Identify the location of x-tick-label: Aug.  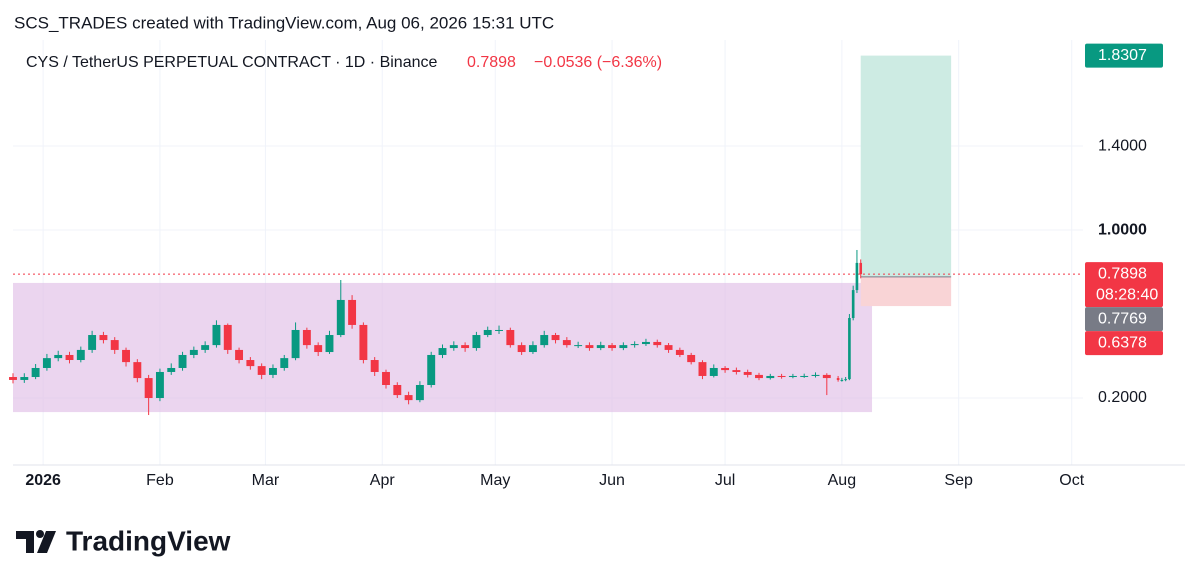
(842, 480).